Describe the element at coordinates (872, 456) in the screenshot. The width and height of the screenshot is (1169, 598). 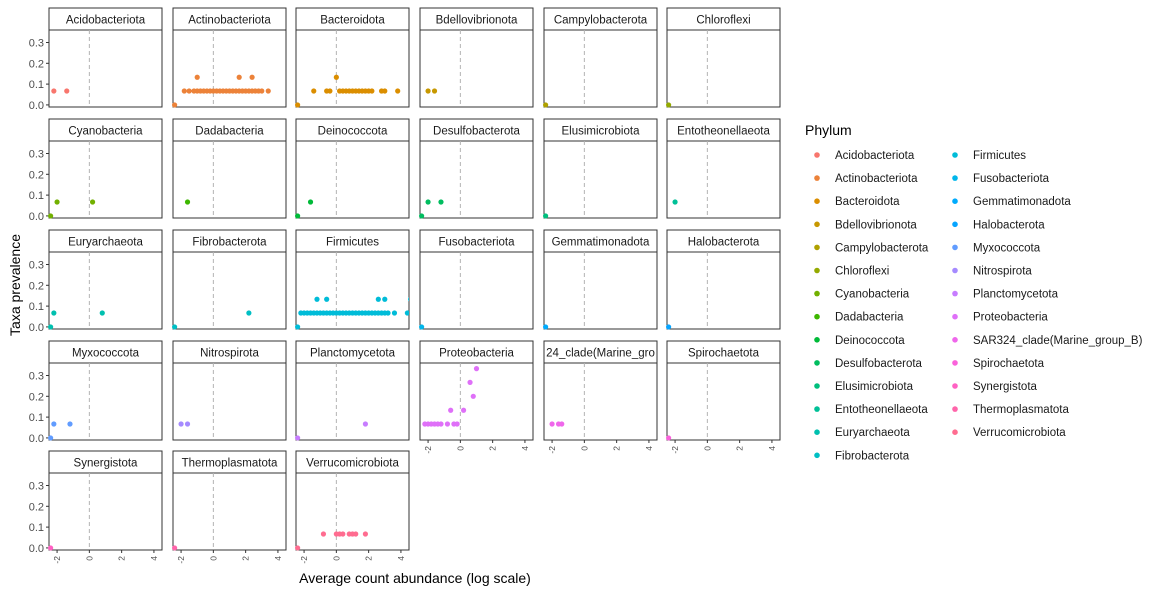
I see `legend-label: Fibrobacterota` at that location.